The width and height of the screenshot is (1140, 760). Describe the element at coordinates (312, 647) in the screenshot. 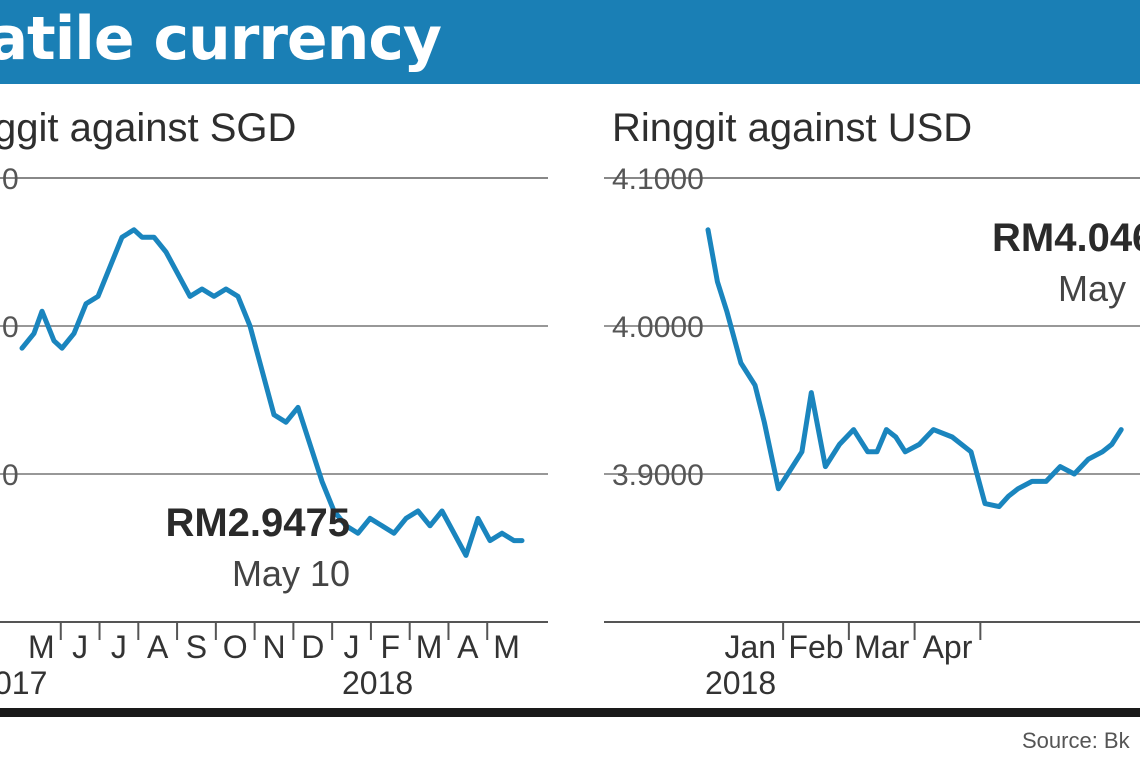

I see `left-month-label: D` at that location.